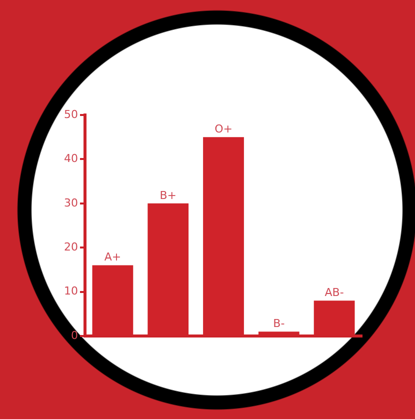  I want to click on x-tick-label: AB-, so click(334, 292).